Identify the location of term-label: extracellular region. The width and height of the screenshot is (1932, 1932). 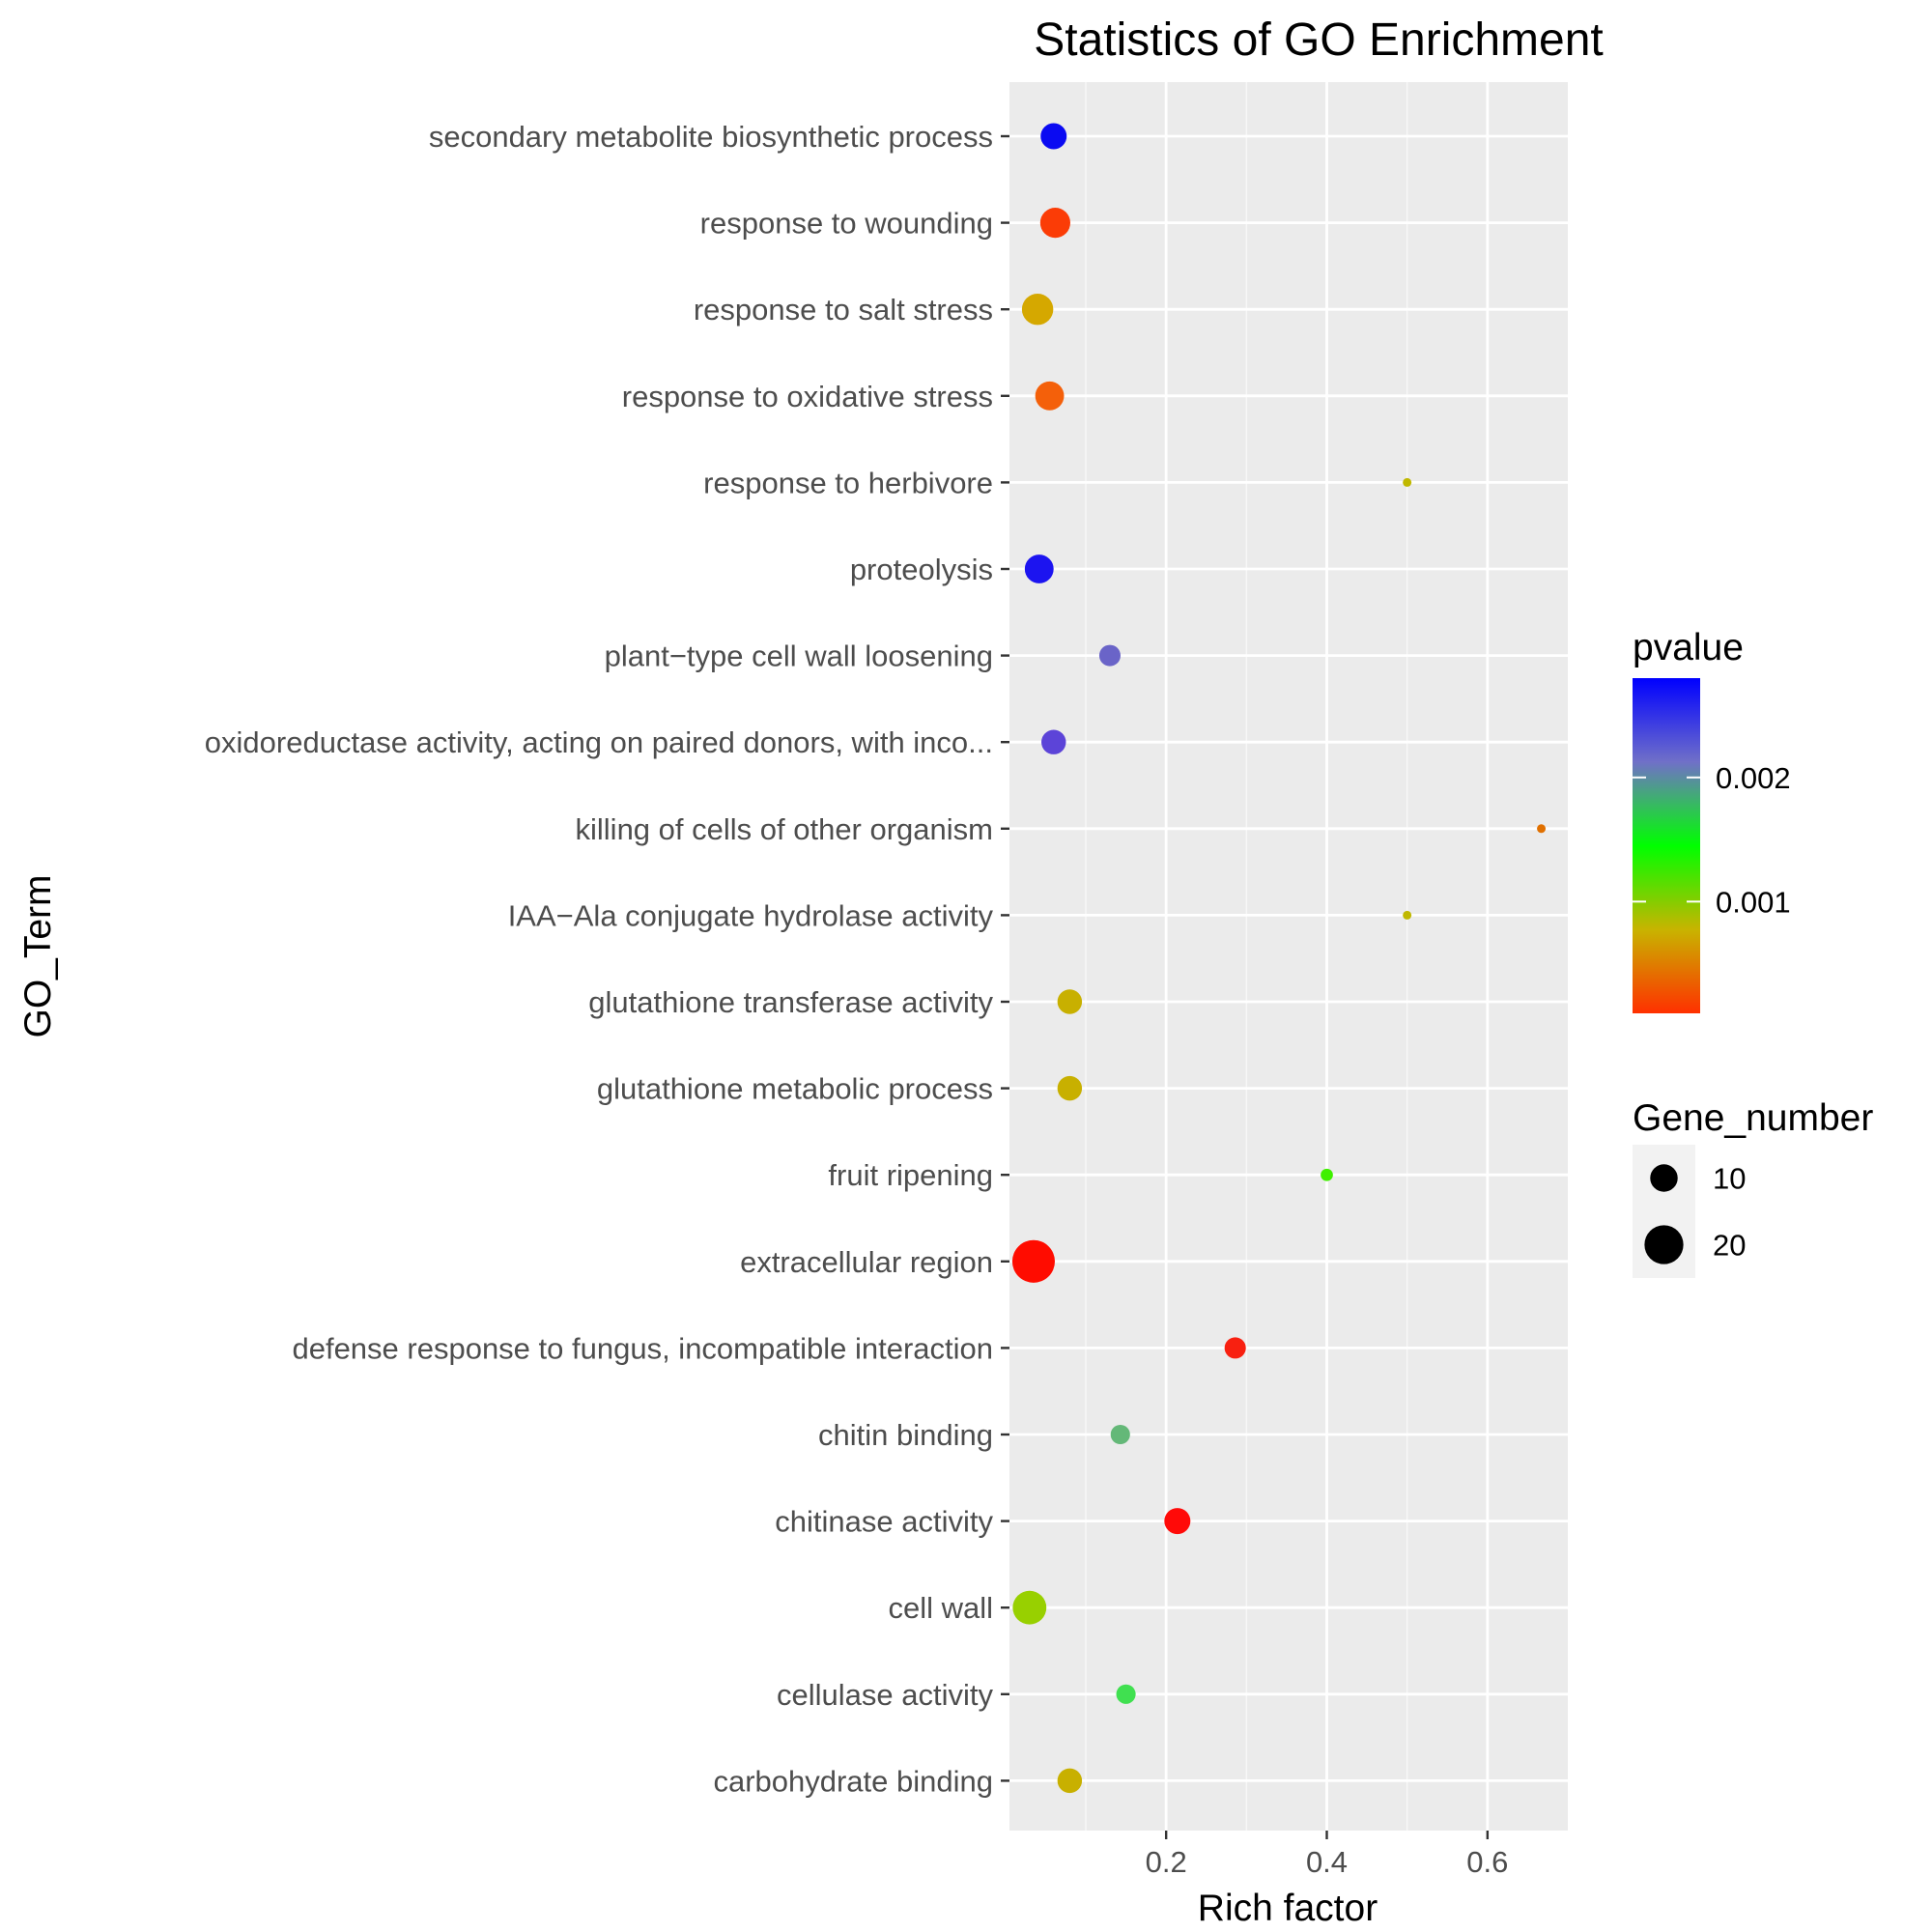
(866, 1262).